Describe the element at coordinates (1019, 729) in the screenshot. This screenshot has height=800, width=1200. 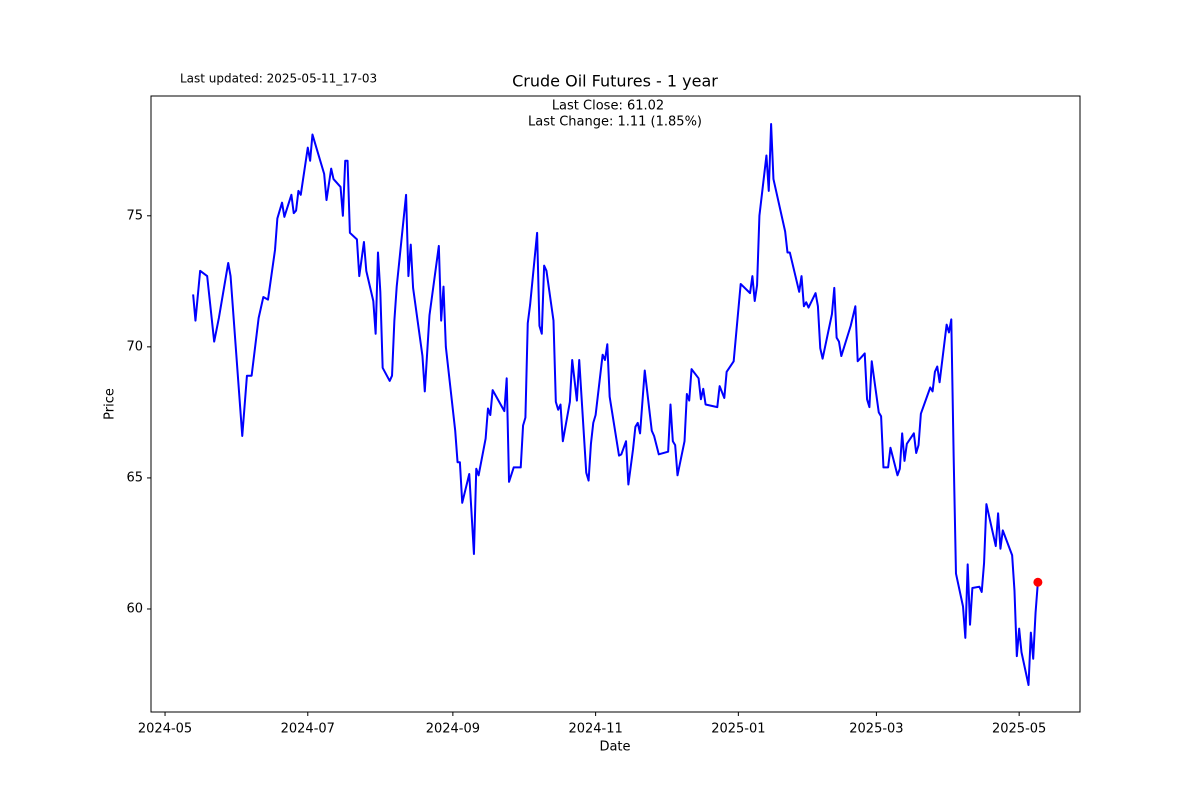
I see `x-tick-label: 2025-05` at that location.